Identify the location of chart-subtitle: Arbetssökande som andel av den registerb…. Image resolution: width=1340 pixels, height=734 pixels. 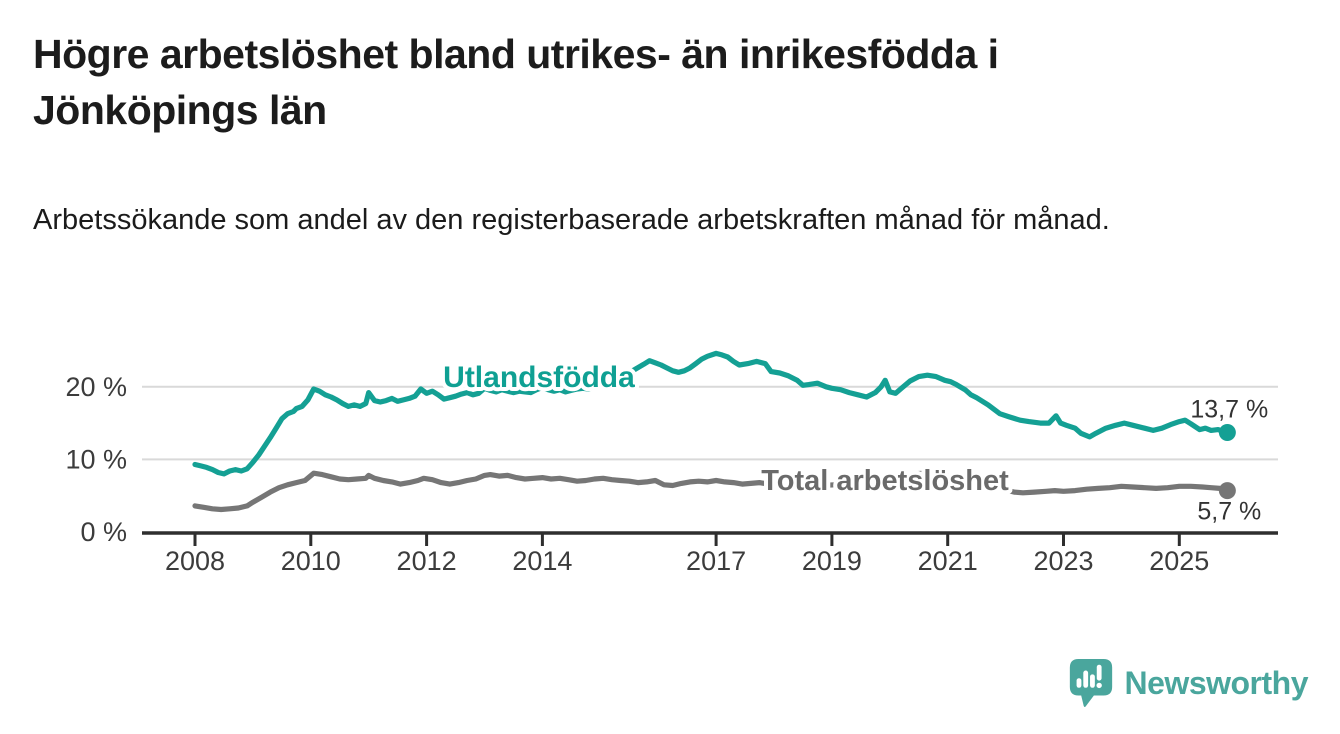
(571, 220).